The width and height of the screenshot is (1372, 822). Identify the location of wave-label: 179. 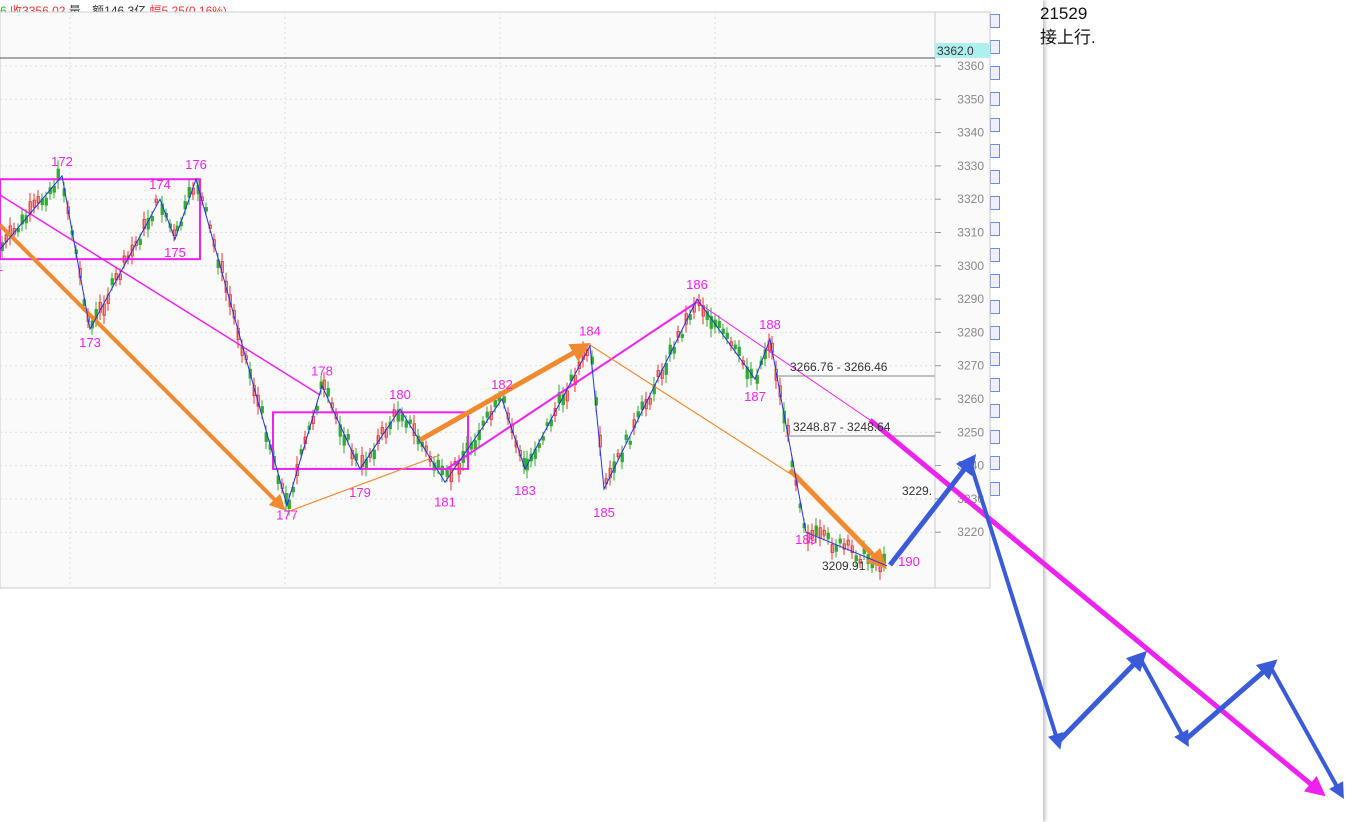
(360, 492).